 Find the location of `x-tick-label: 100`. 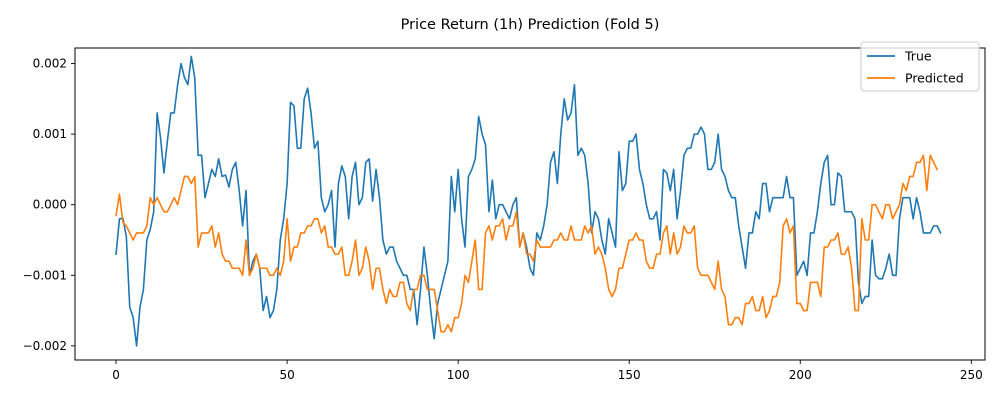

x-tick-label: 100 is located at coordinates (458, 375).